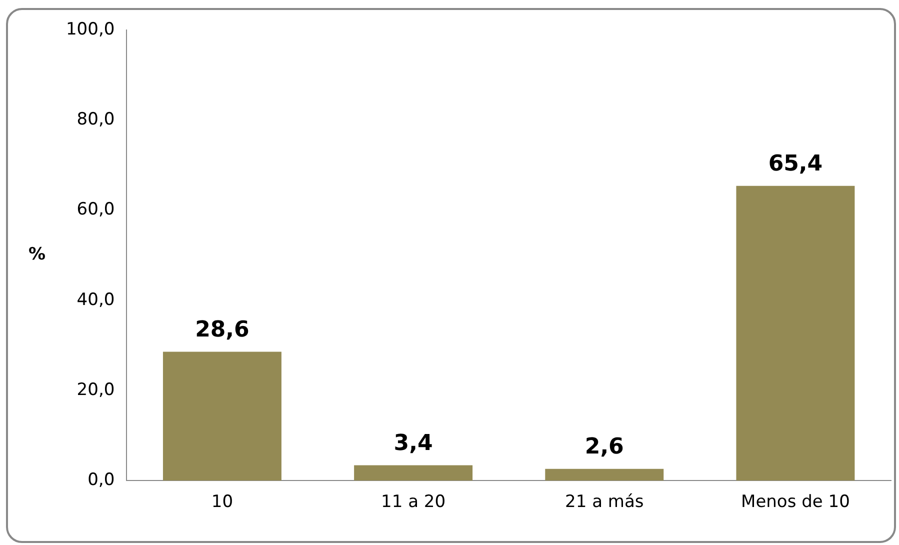  Describe the element at coordinates (604, 502) in the screenshot. I see `x-tick-label: 21 a más` at that location.